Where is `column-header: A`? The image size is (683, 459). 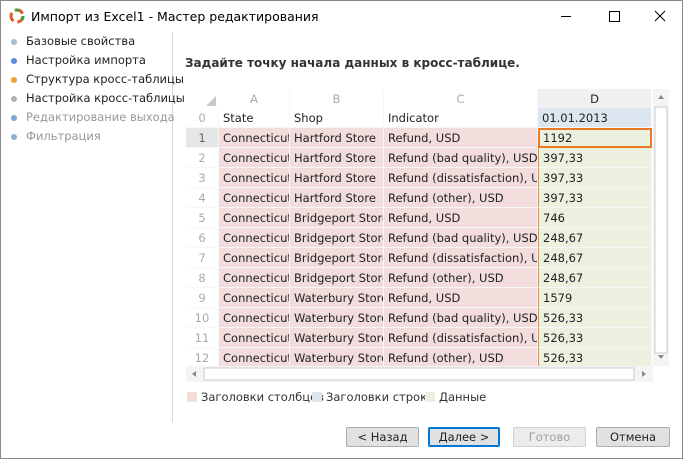 column-header: A is located at coordinates (254, 99).